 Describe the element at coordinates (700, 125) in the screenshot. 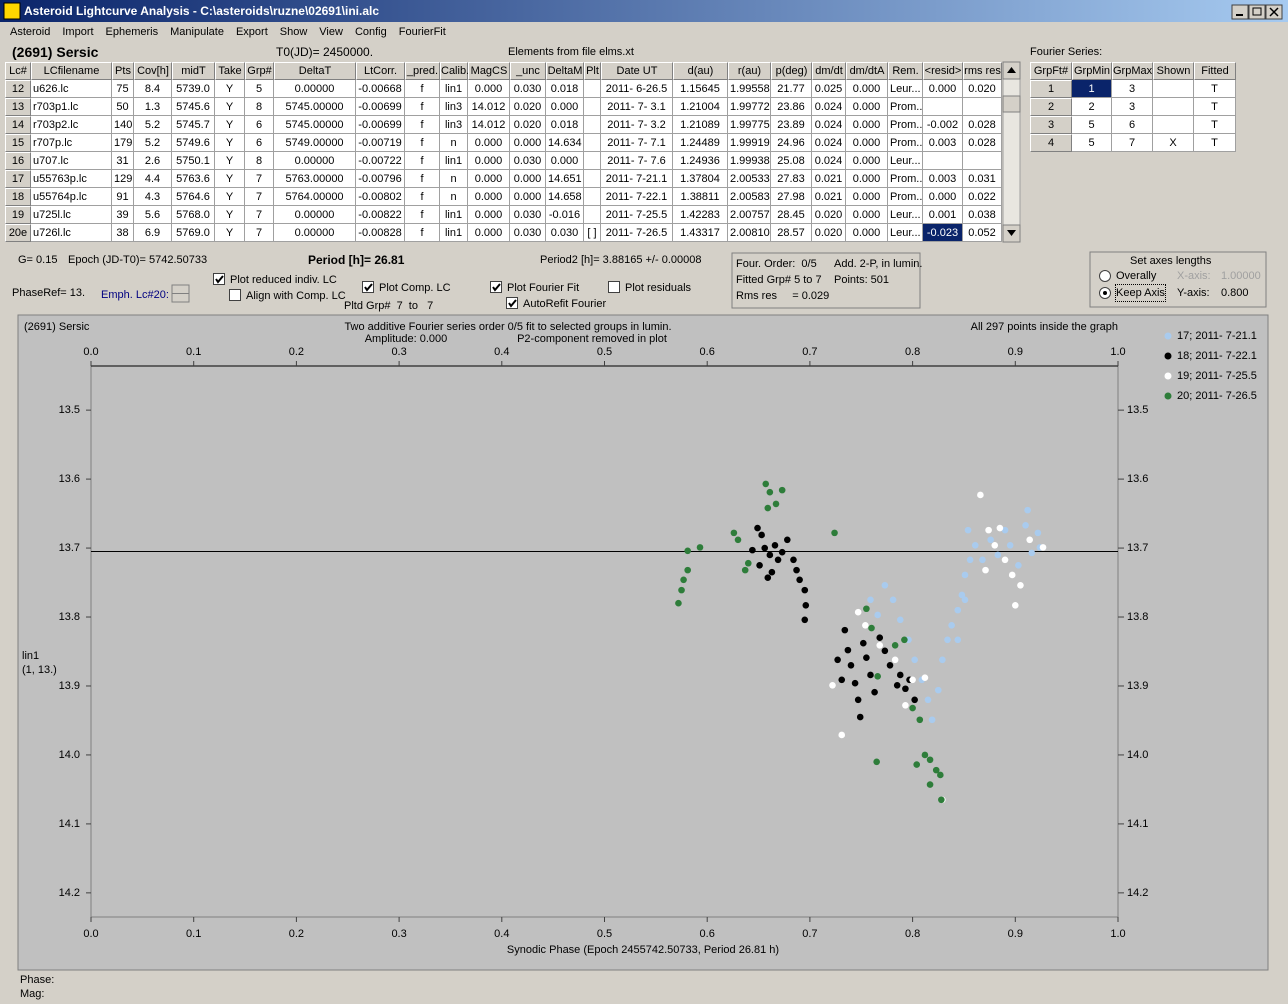

I see `table-cell: 1.21089` at that location.